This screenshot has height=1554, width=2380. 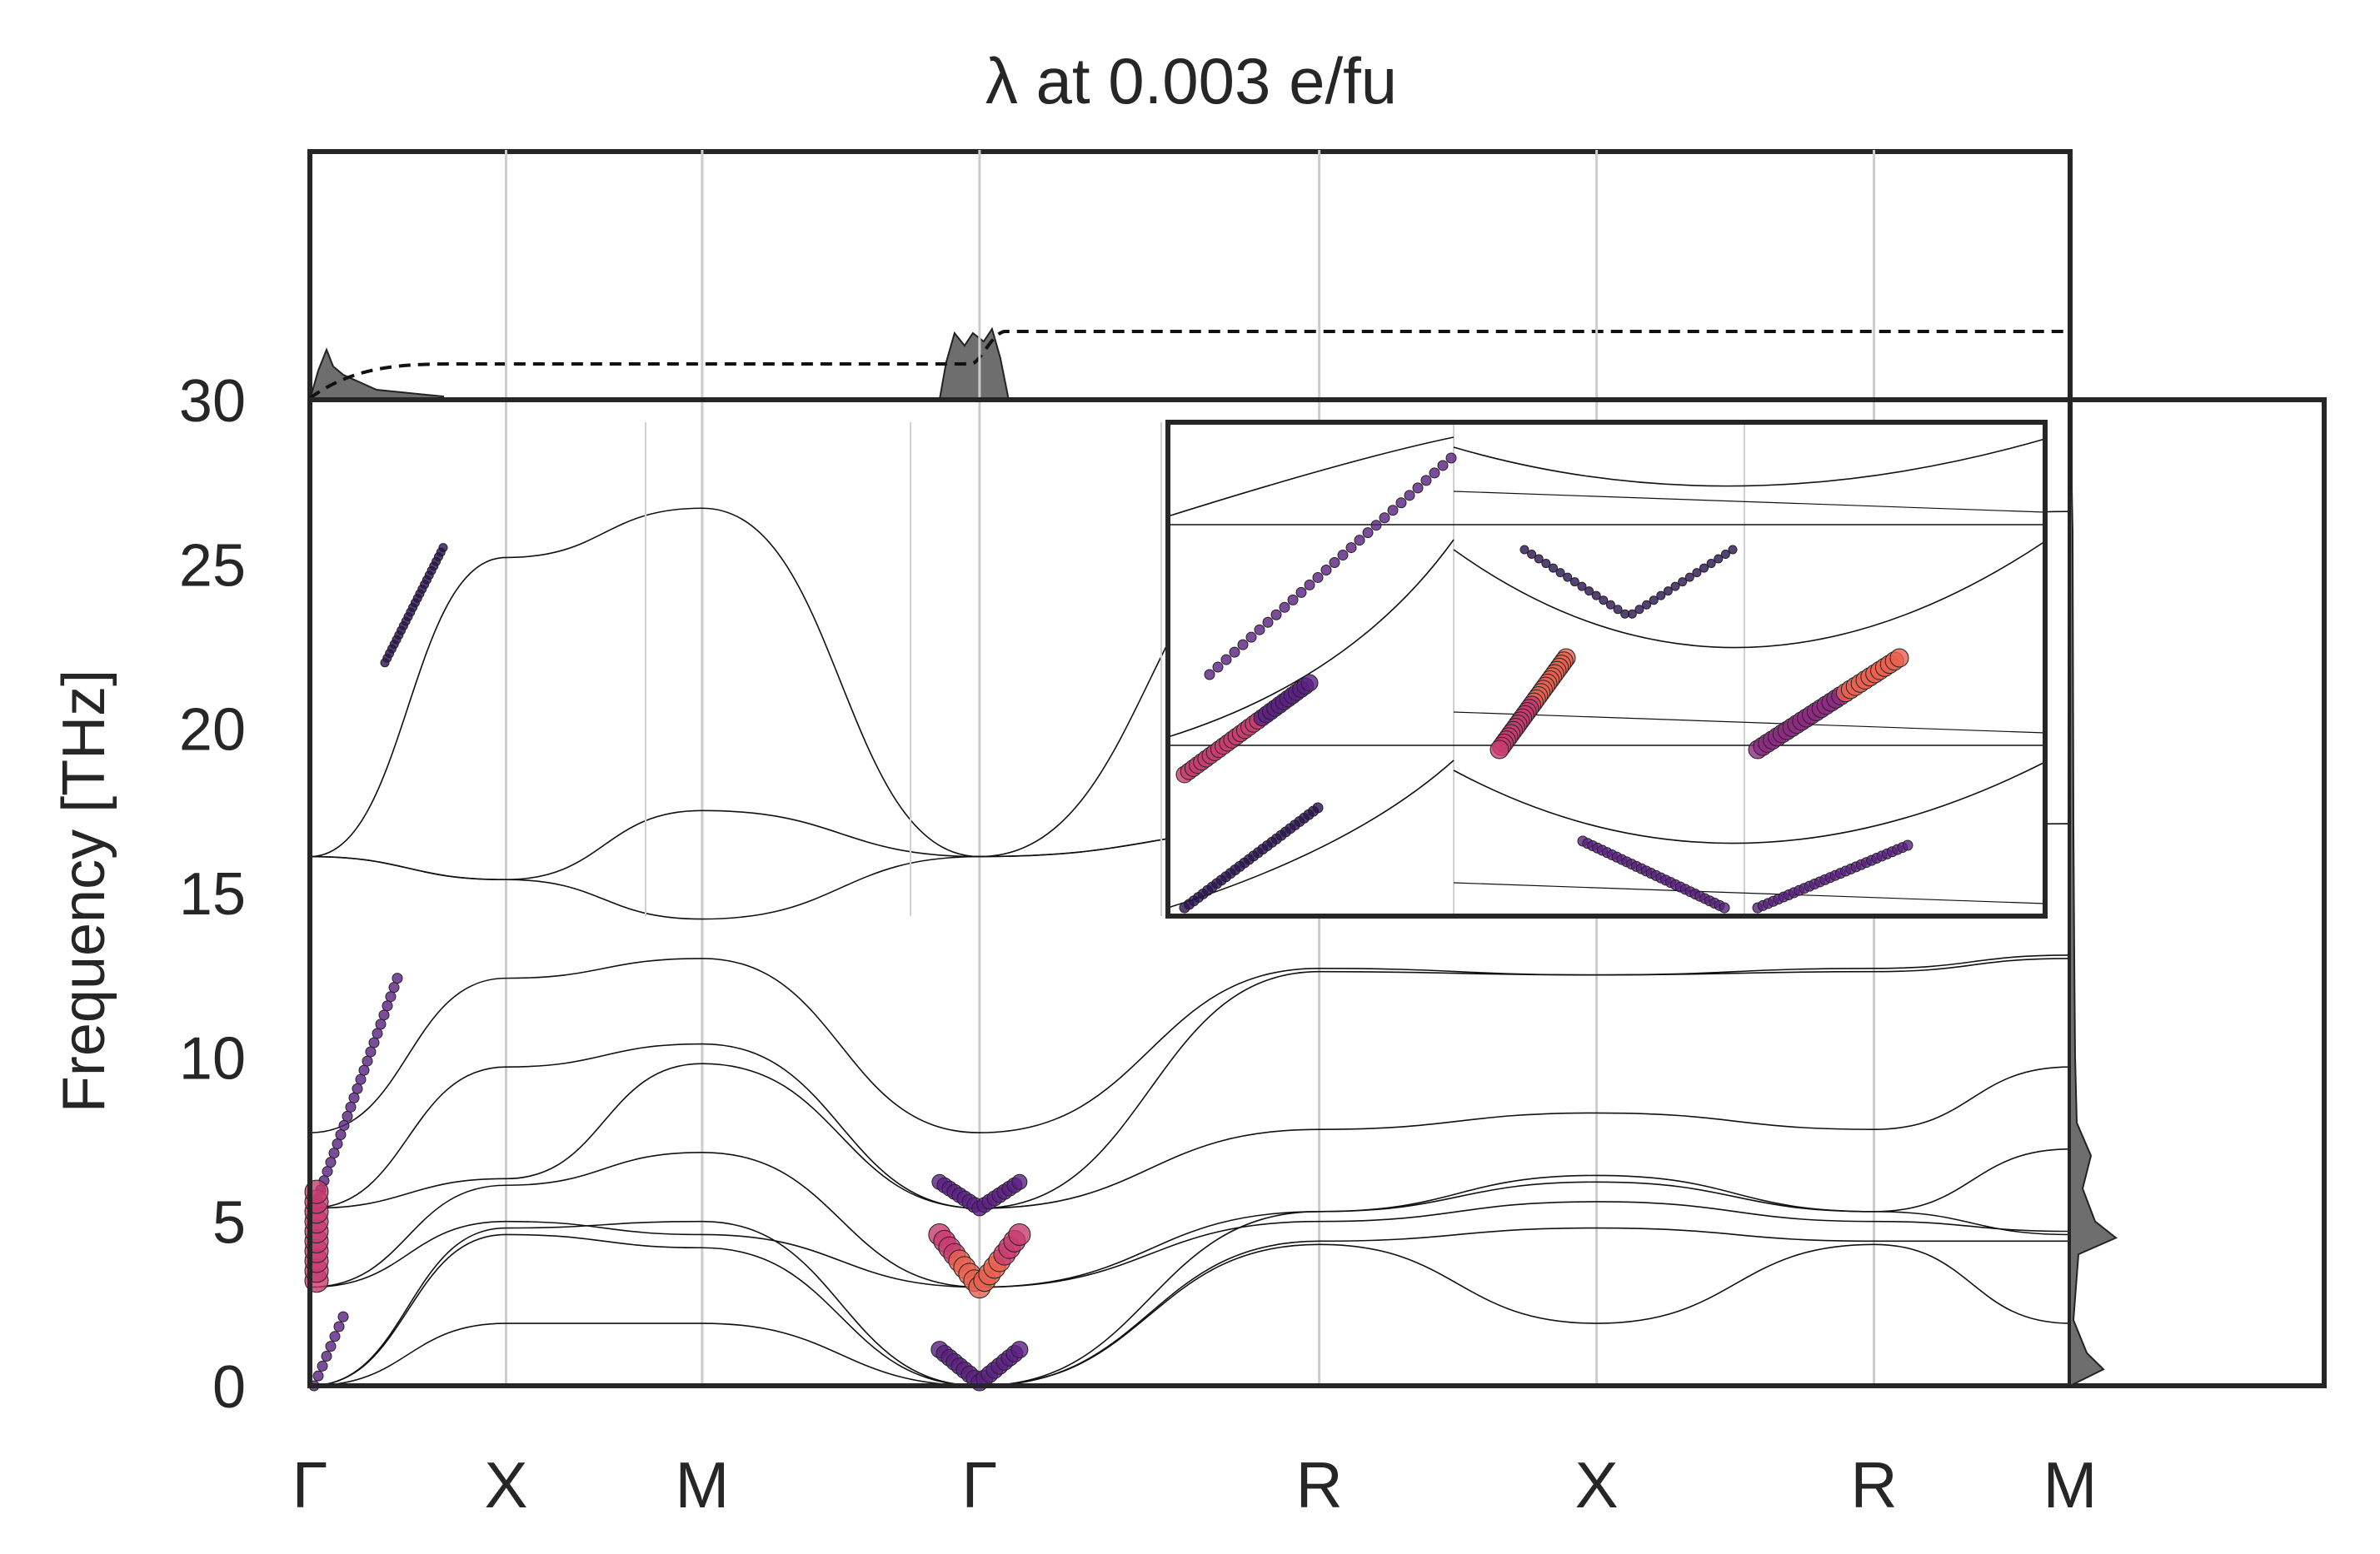 I want to click on inset-frame, so click(x=1606, y=670).